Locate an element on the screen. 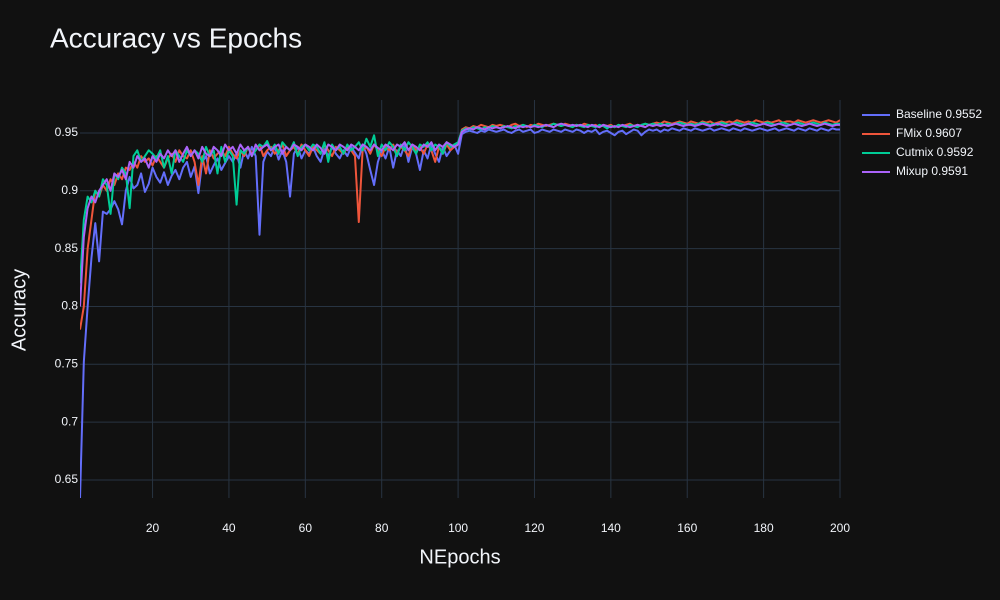 The image size is (1000, 600). x-tick-label: 40 is located at coordinates (229, 528).